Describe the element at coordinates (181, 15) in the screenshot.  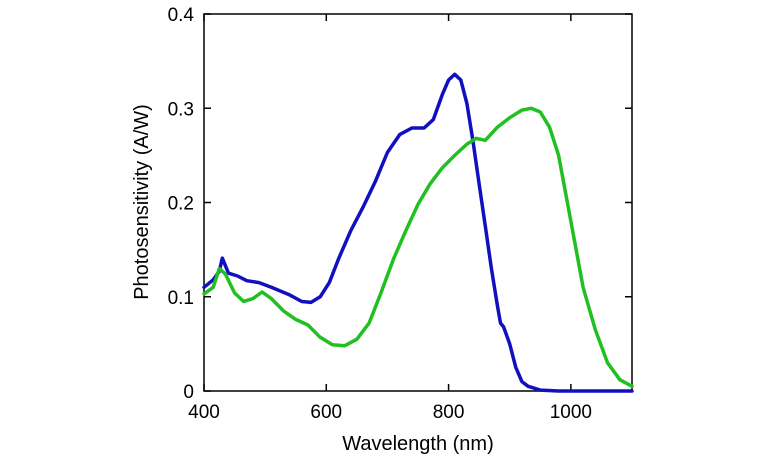
I see `y-tick-label: 0.4` at that location.